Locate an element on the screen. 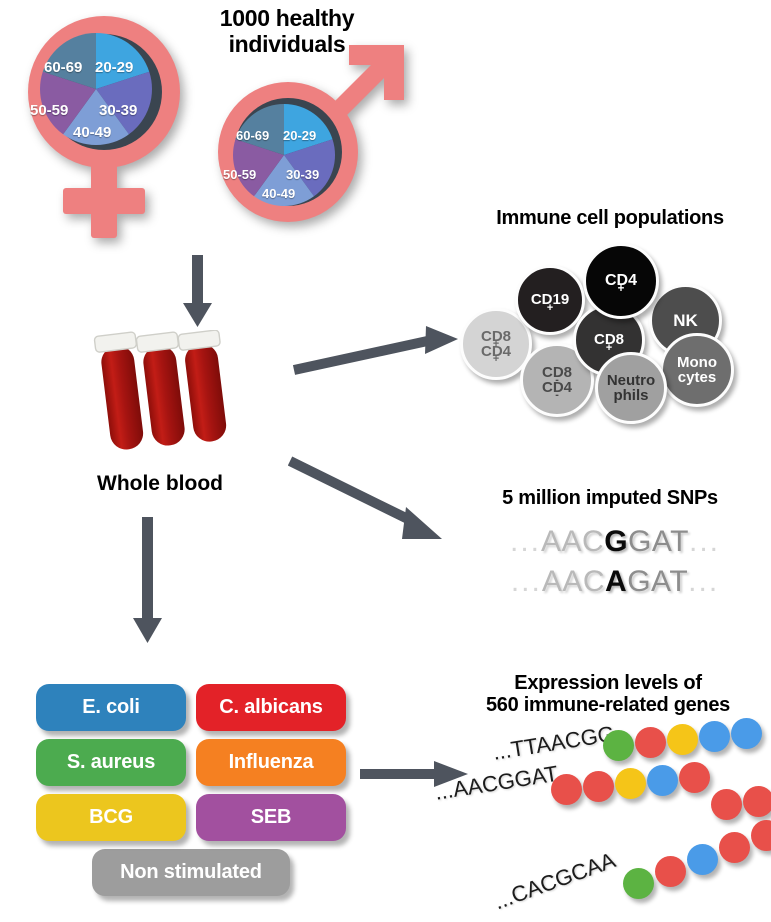 This screenshot has height=922, width=771. immune-title: Immune cell populations is located at coordinates (610, 218).